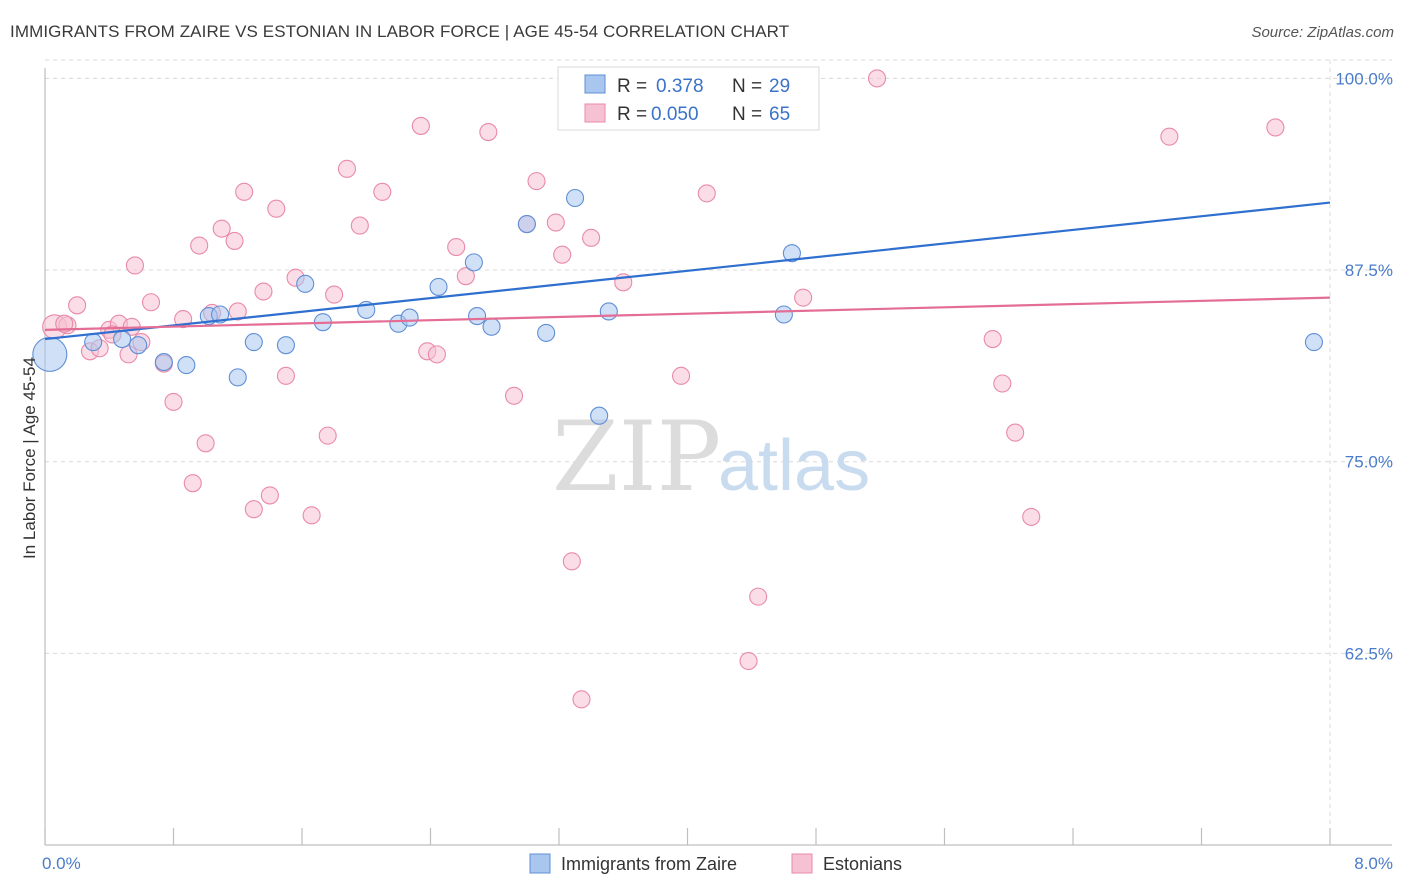 This screenshot has height=892, width=1406. I want to click on watermark-zip: ZIP, so click(636, 457).